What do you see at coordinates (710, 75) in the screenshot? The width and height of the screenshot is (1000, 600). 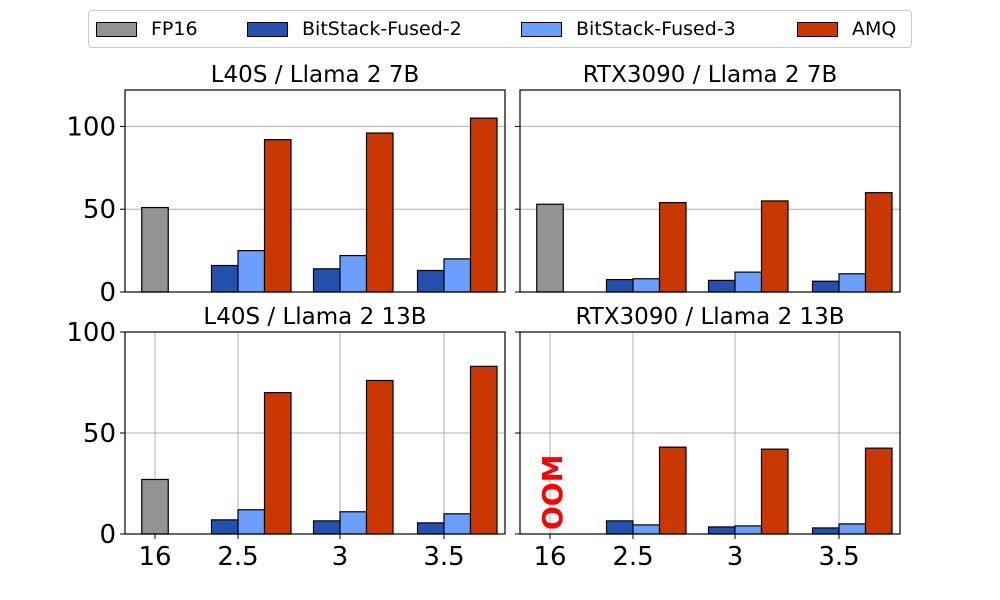 I see `panel-title: RTX3090 / Llama 2 7B` at bounding box center [710, 75].